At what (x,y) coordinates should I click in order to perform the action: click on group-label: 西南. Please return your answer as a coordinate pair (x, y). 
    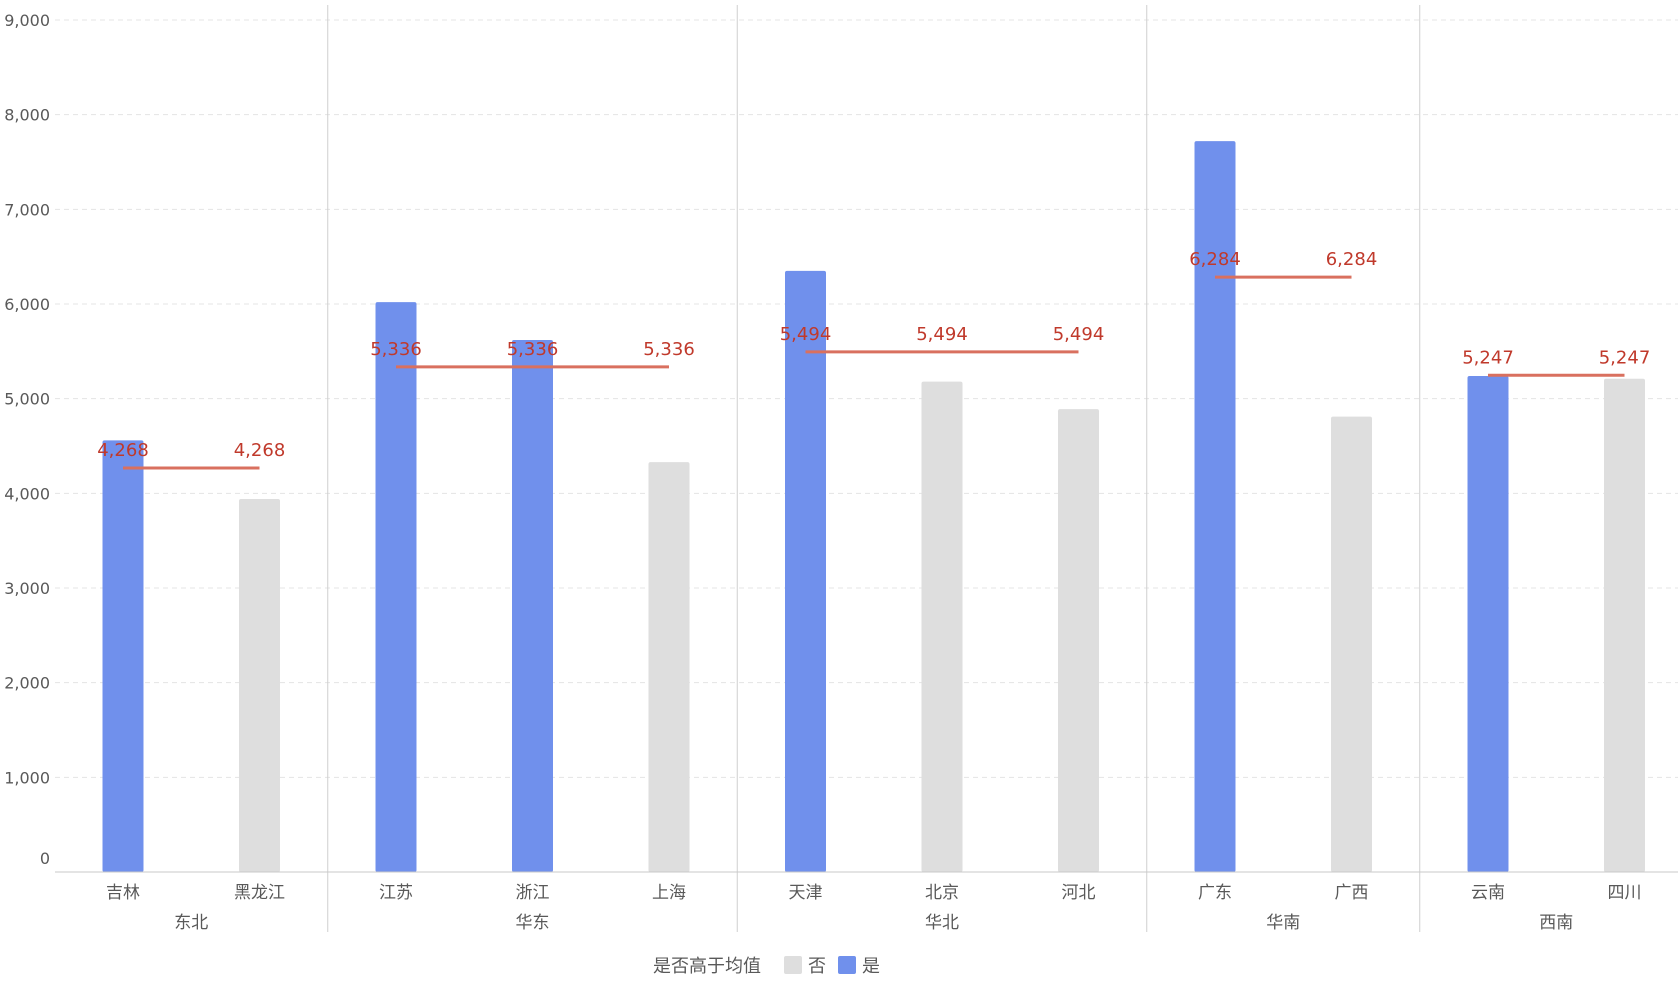
    Looking at the image, I should click on (1556, 923).